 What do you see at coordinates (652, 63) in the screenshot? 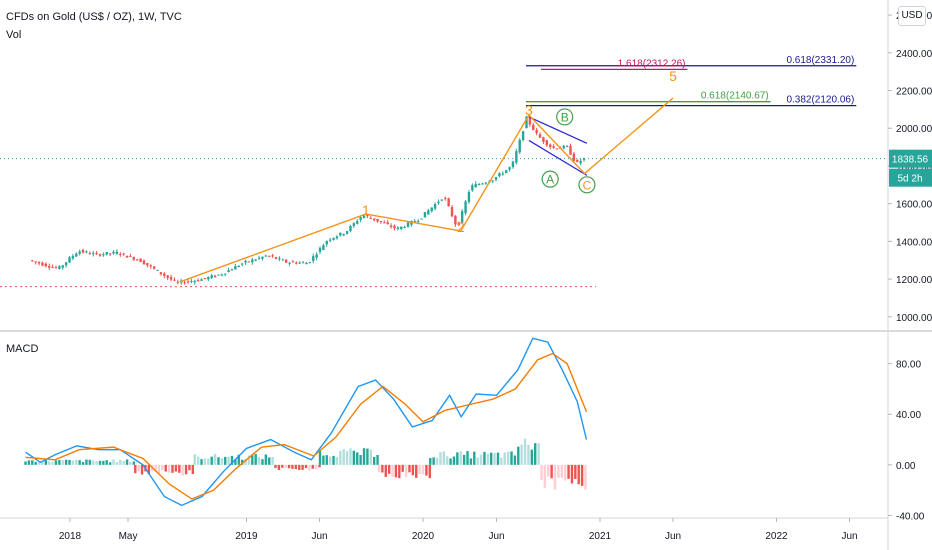
I see `fib-level-label: 1.618(2312.26)` at bounding box center [652, 63].